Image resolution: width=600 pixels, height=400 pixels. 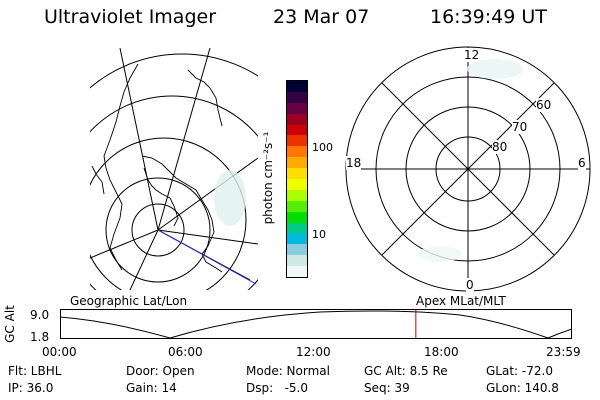 I want to click on orbit-ylabel: GC Alt, so click(x=10, y=324).